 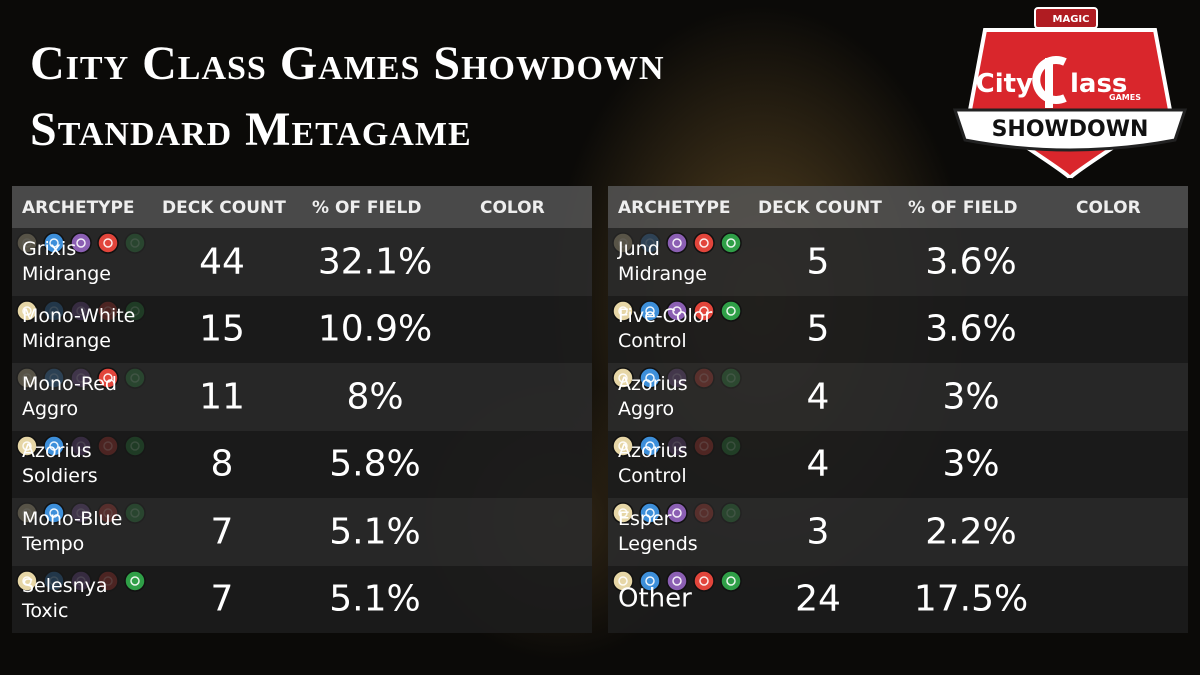 What do you see at coordinates (898, 329) in the screenshot?
I see `table-row: Five-Color Control 5 3.6%` at bounding box center [898, 329].